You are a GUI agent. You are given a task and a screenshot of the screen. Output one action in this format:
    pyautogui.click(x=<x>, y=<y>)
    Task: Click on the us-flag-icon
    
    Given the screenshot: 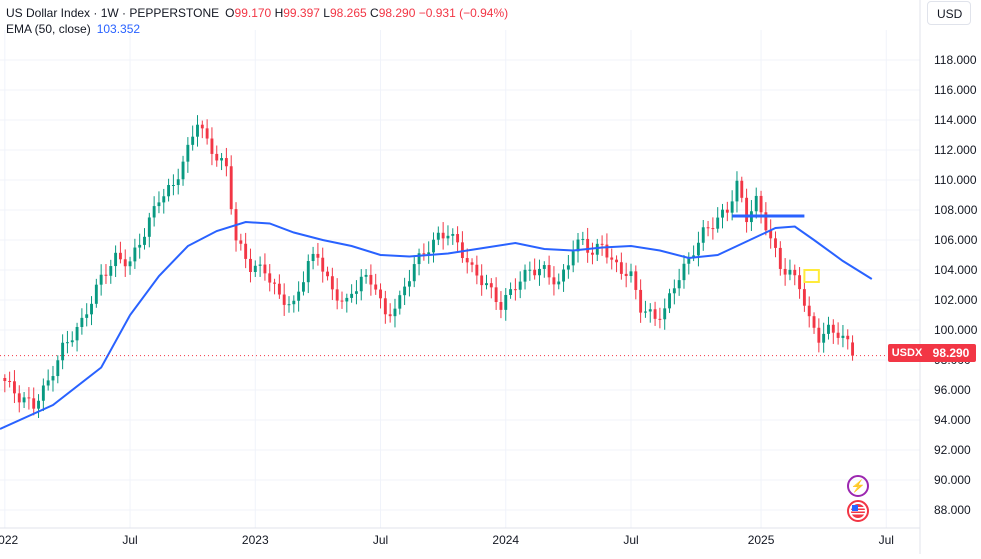 What is the action you would take?
    pyautogui.click(x=858, y=511)
    